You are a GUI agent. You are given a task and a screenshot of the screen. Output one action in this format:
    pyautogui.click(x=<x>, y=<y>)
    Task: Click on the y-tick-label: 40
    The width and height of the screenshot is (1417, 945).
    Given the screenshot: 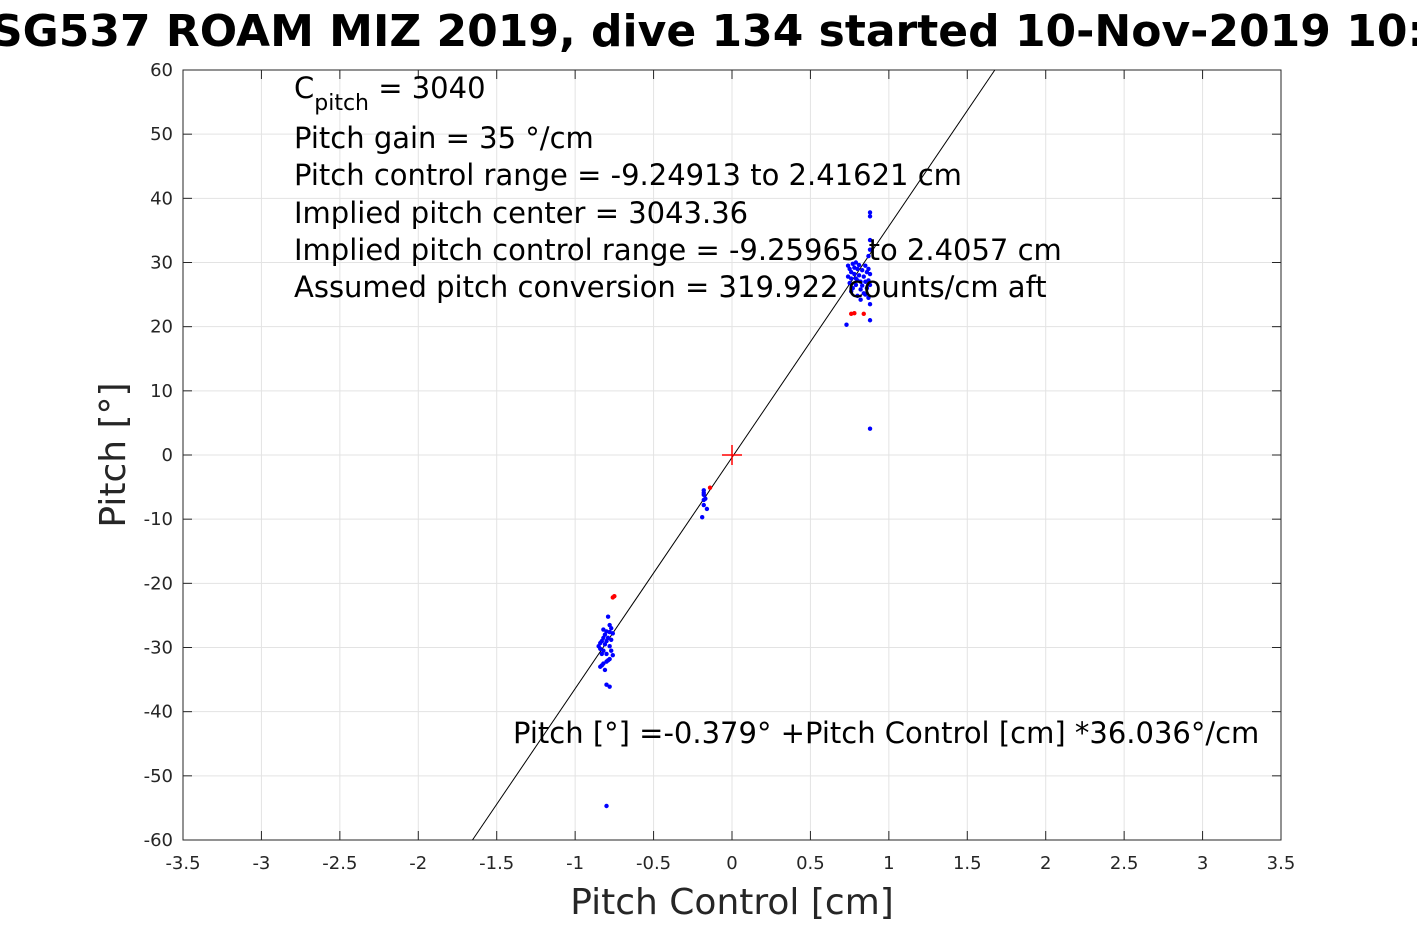 What is the action you would take?
    pyautogui.click(x=161, y=198)
    